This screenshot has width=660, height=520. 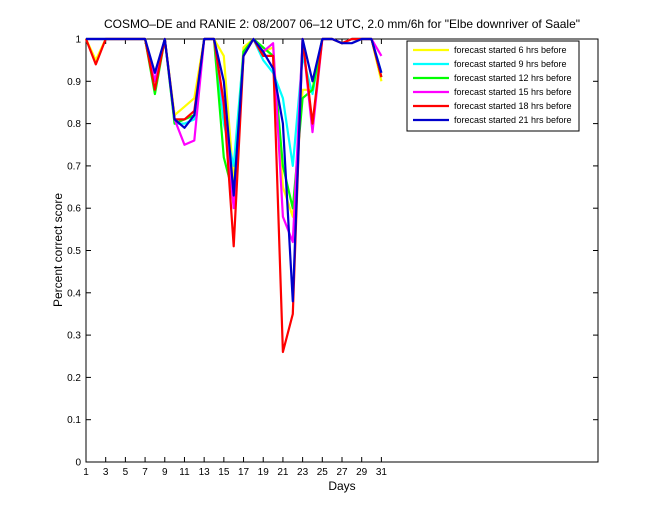 What do you see at coordinates (106, 472) in the screenshot?
I see `x-tick-label: 3` at bounding box center [106, 472].